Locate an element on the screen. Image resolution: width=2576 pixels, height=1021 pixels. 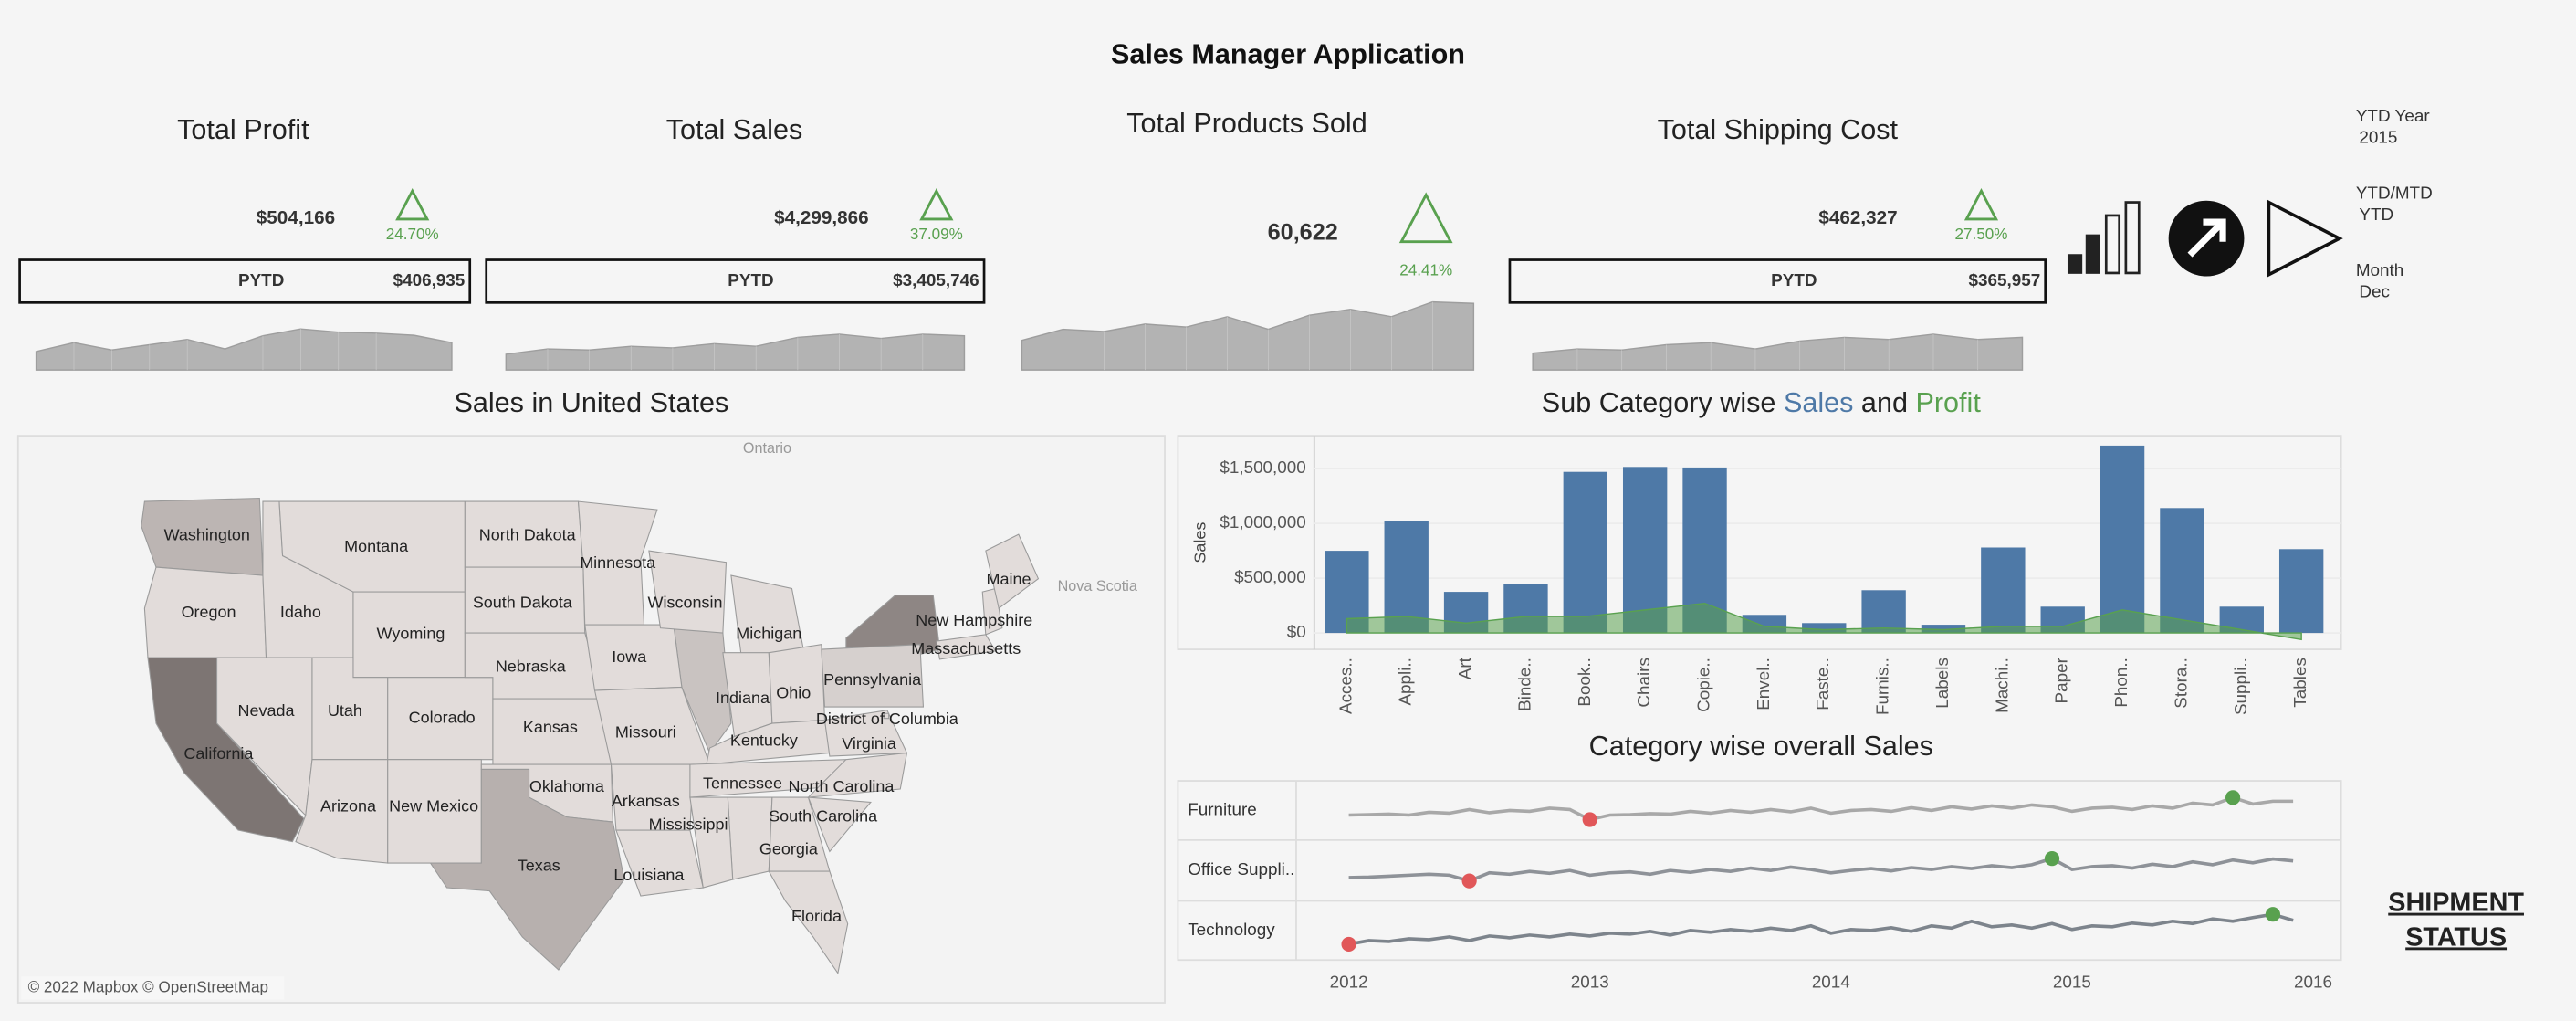
state-label: Colorado is located at coordinates (442, 717).